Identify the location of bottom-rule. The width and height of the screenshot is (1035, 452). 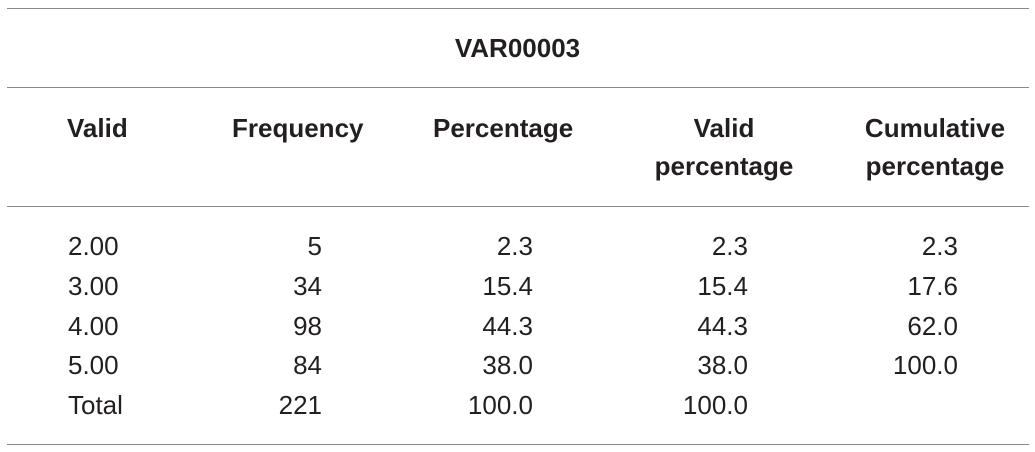
(518, 444).